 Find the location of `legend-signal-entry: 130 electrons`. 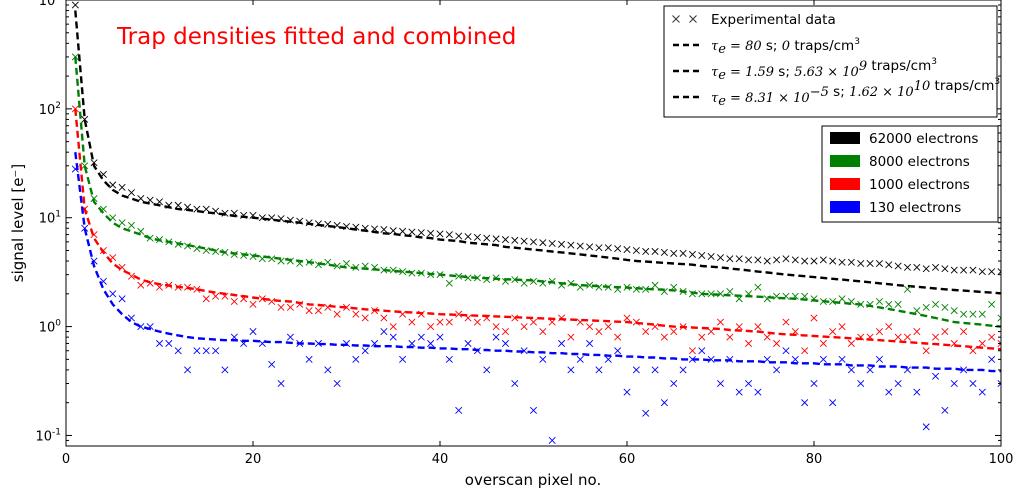

legend-signal-entry: 130 electrons is located at coordinates (895, 208).